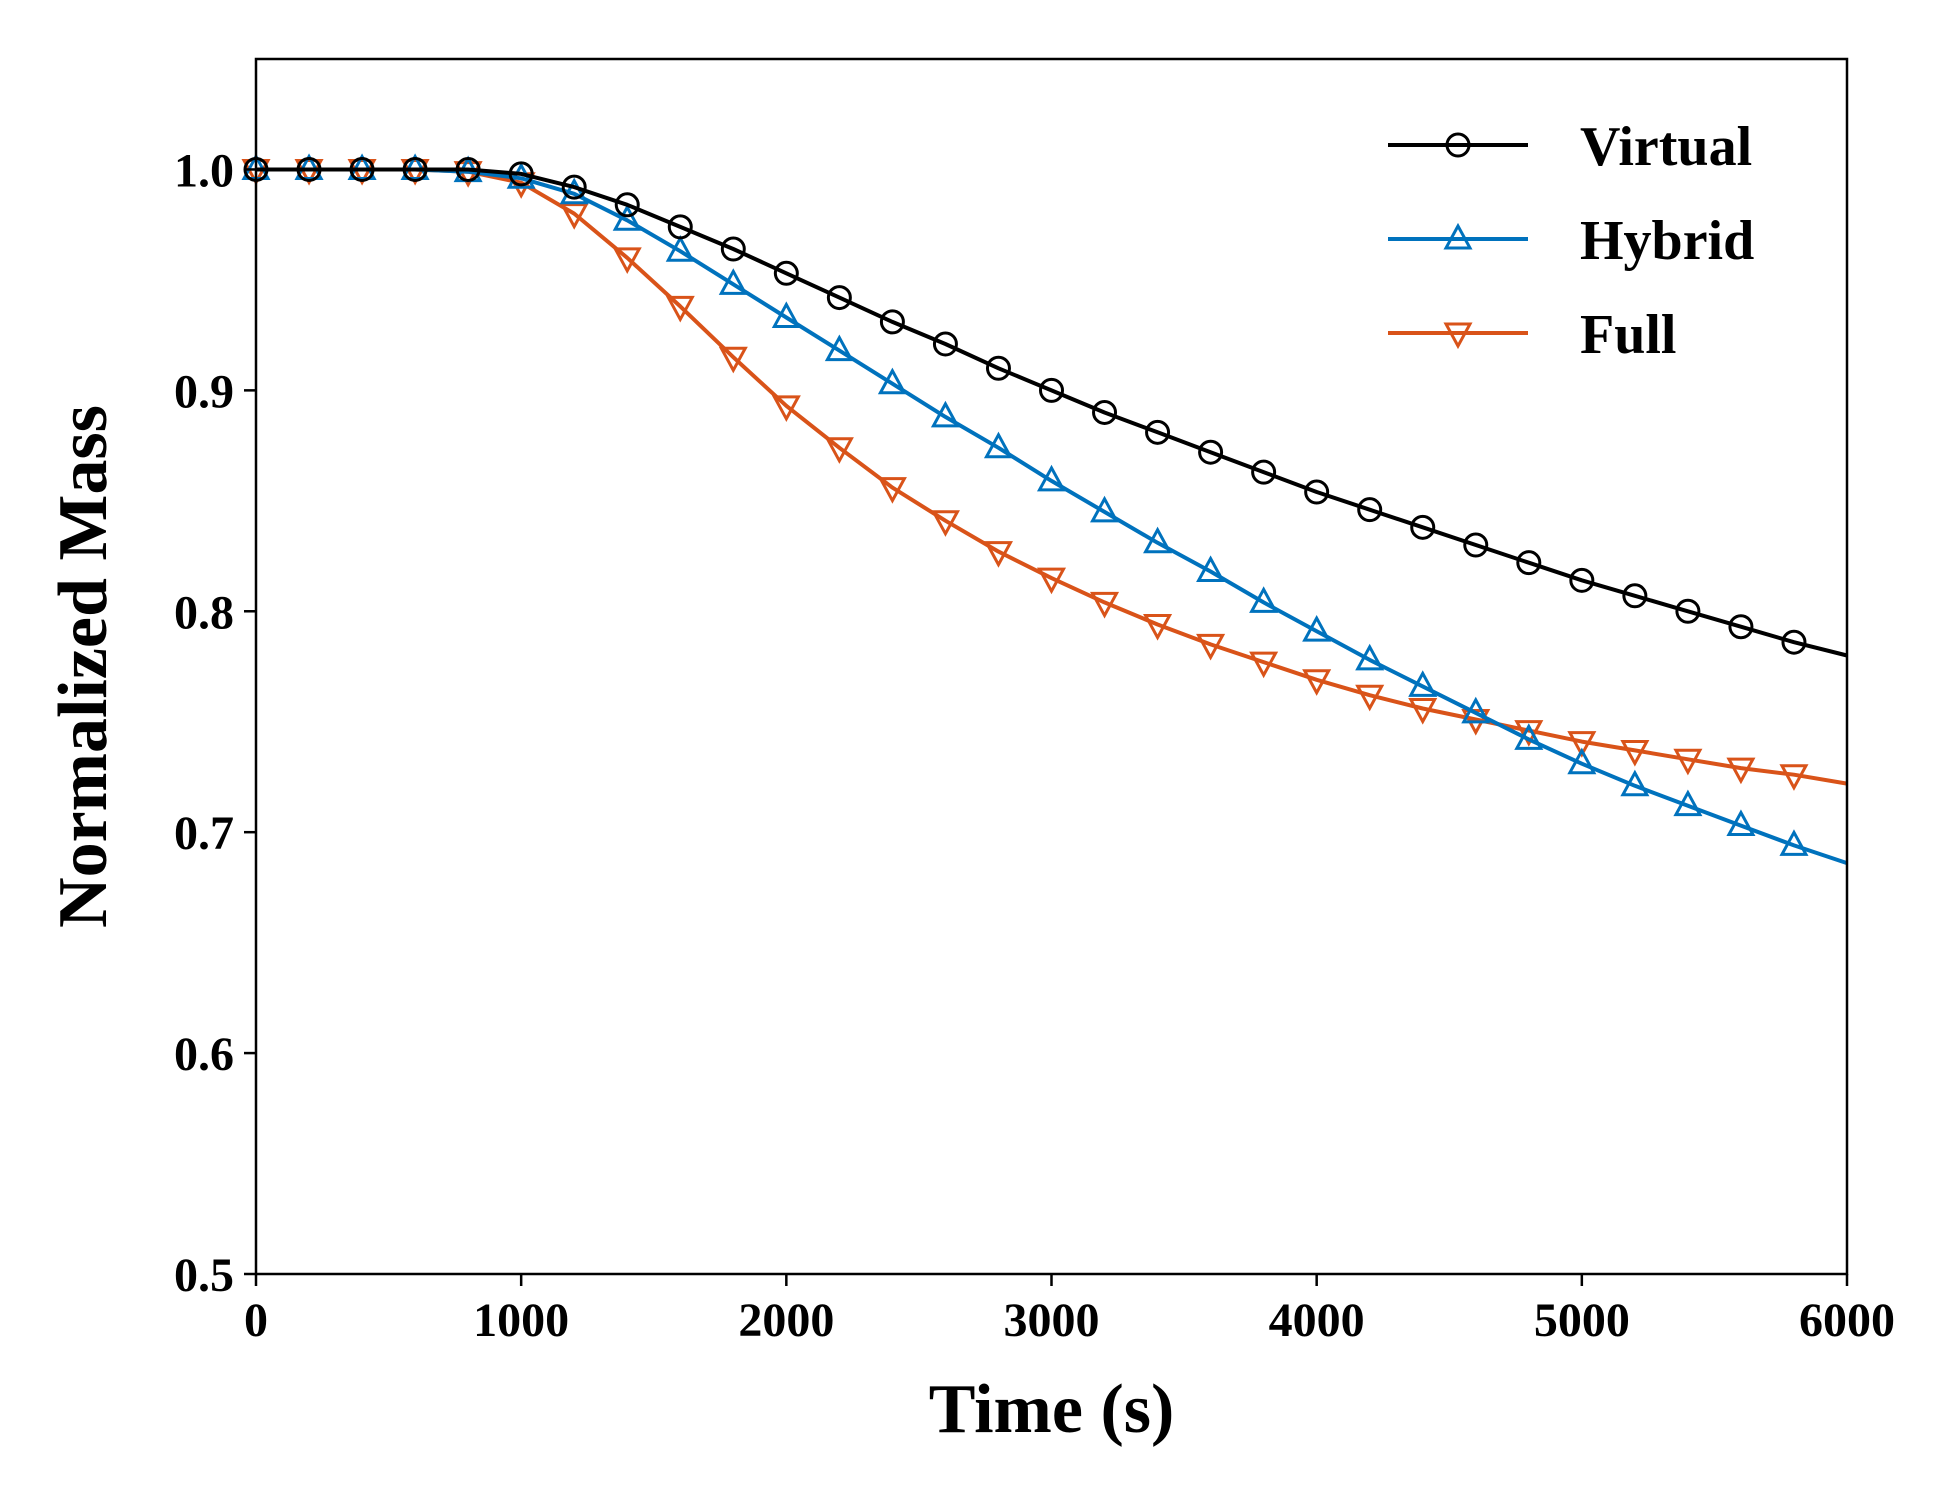 This screenshot has height=1505, width=1950. Describe the element at coordinates (256, 1320) in the screenshot. I see `x-tick-label: 0` at that location.